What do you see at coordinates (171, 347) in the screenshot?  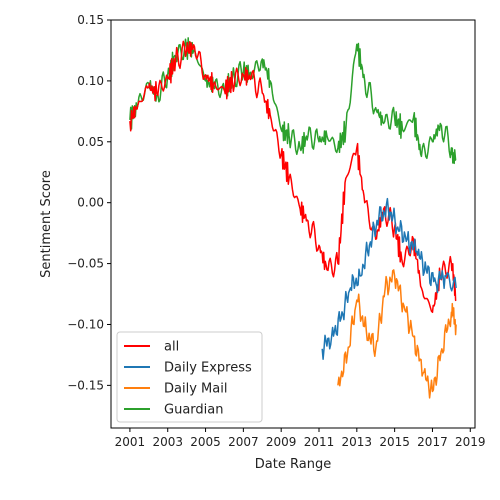 I see `legend-label: all` at bounding box center [171, 347].